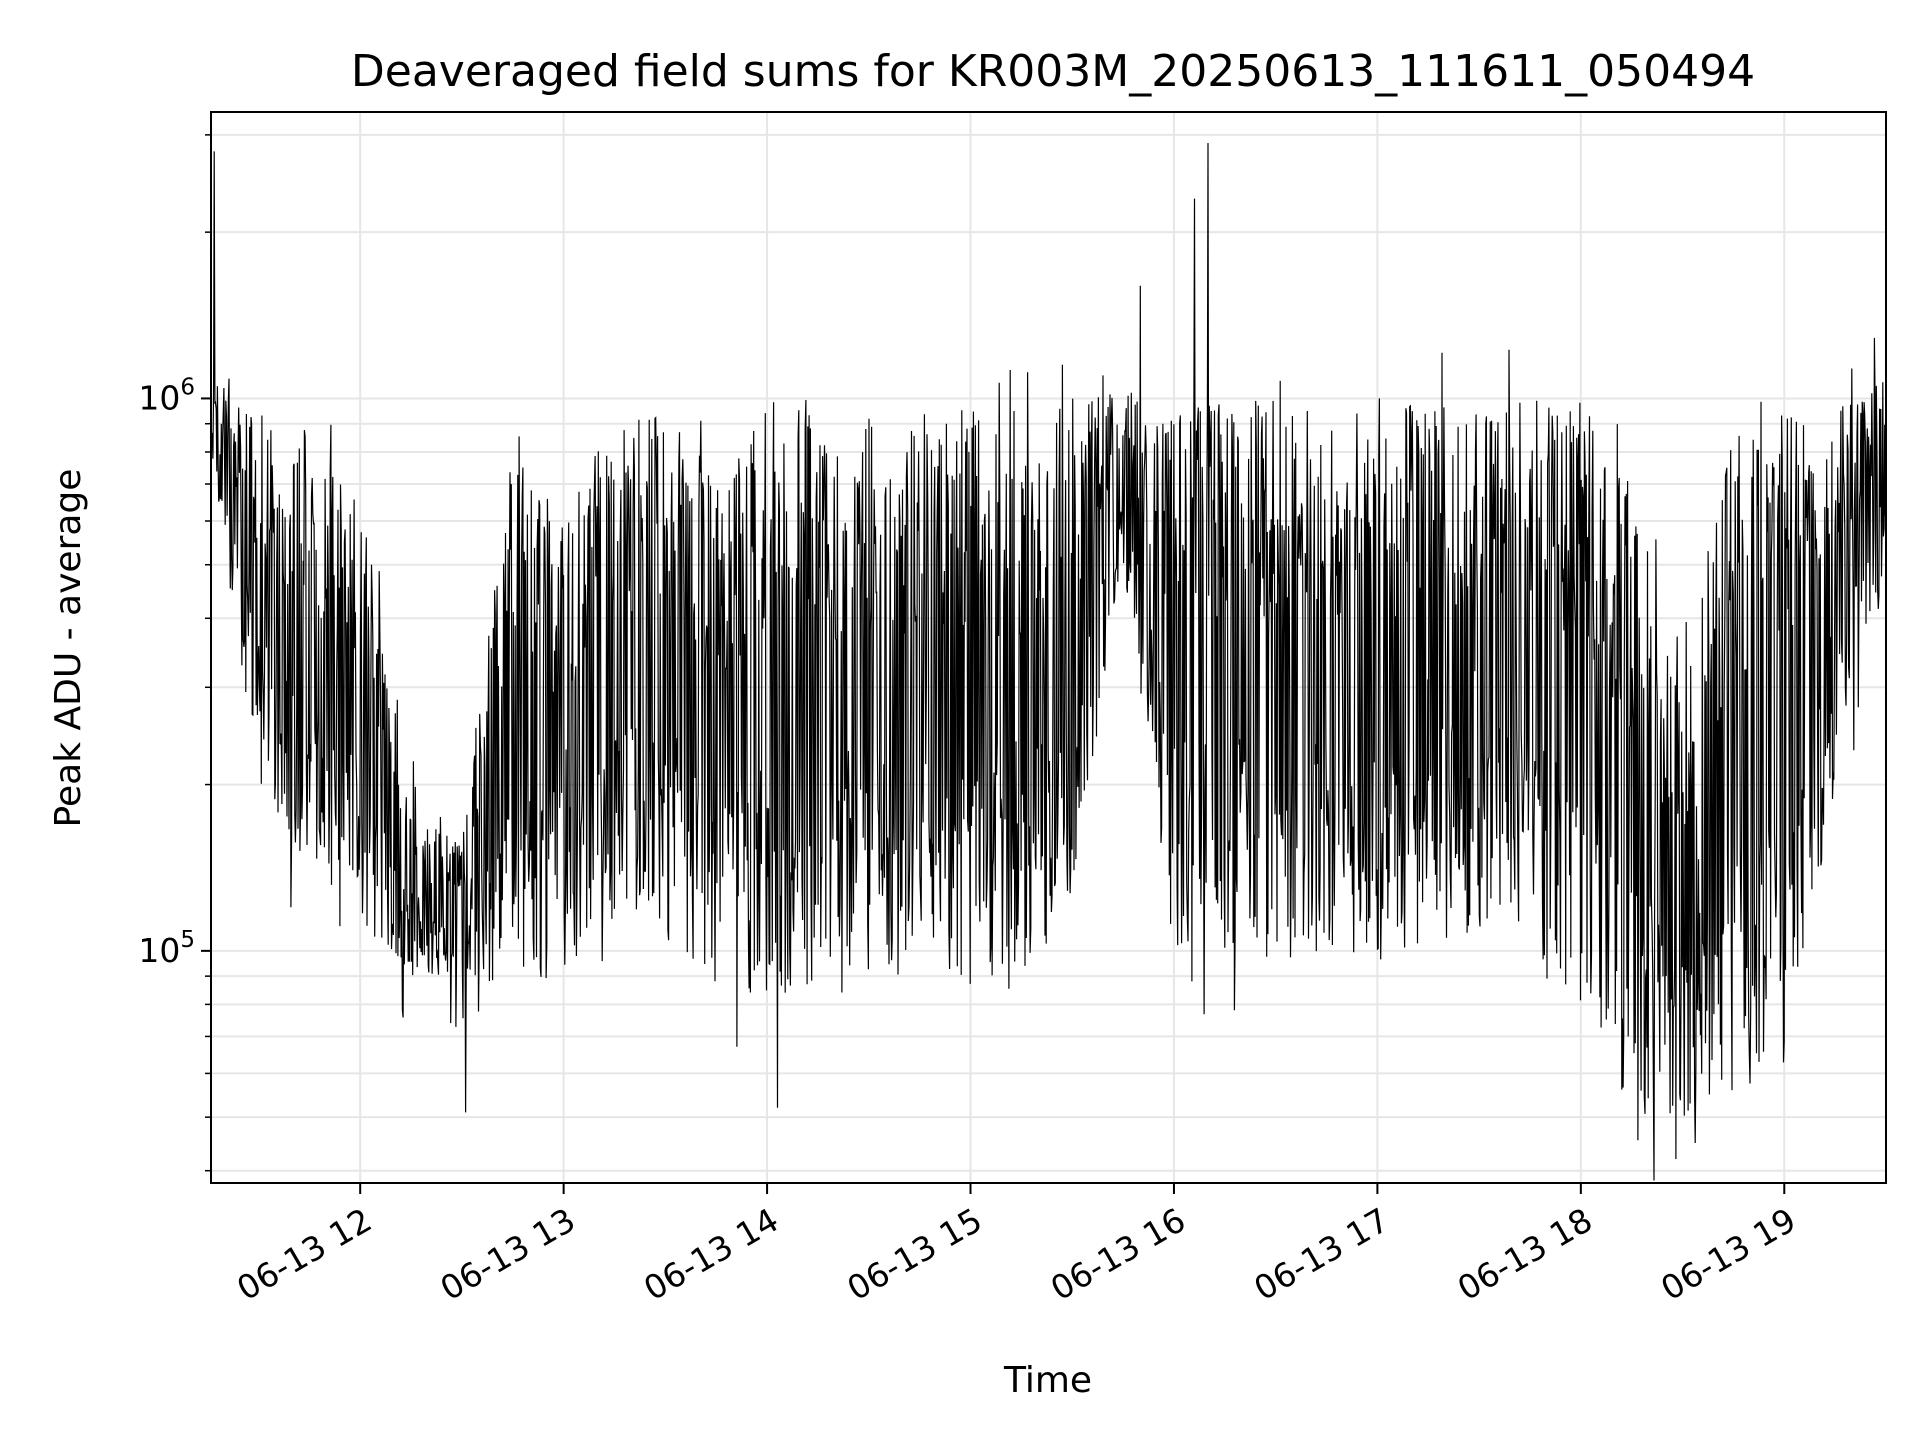 The height and width of the screenshot is (1440, 1920). What do you see at coordinates (166, 395) in the screenshot?
I see `y-tick-label: 106` at bounding box center [166, 395].